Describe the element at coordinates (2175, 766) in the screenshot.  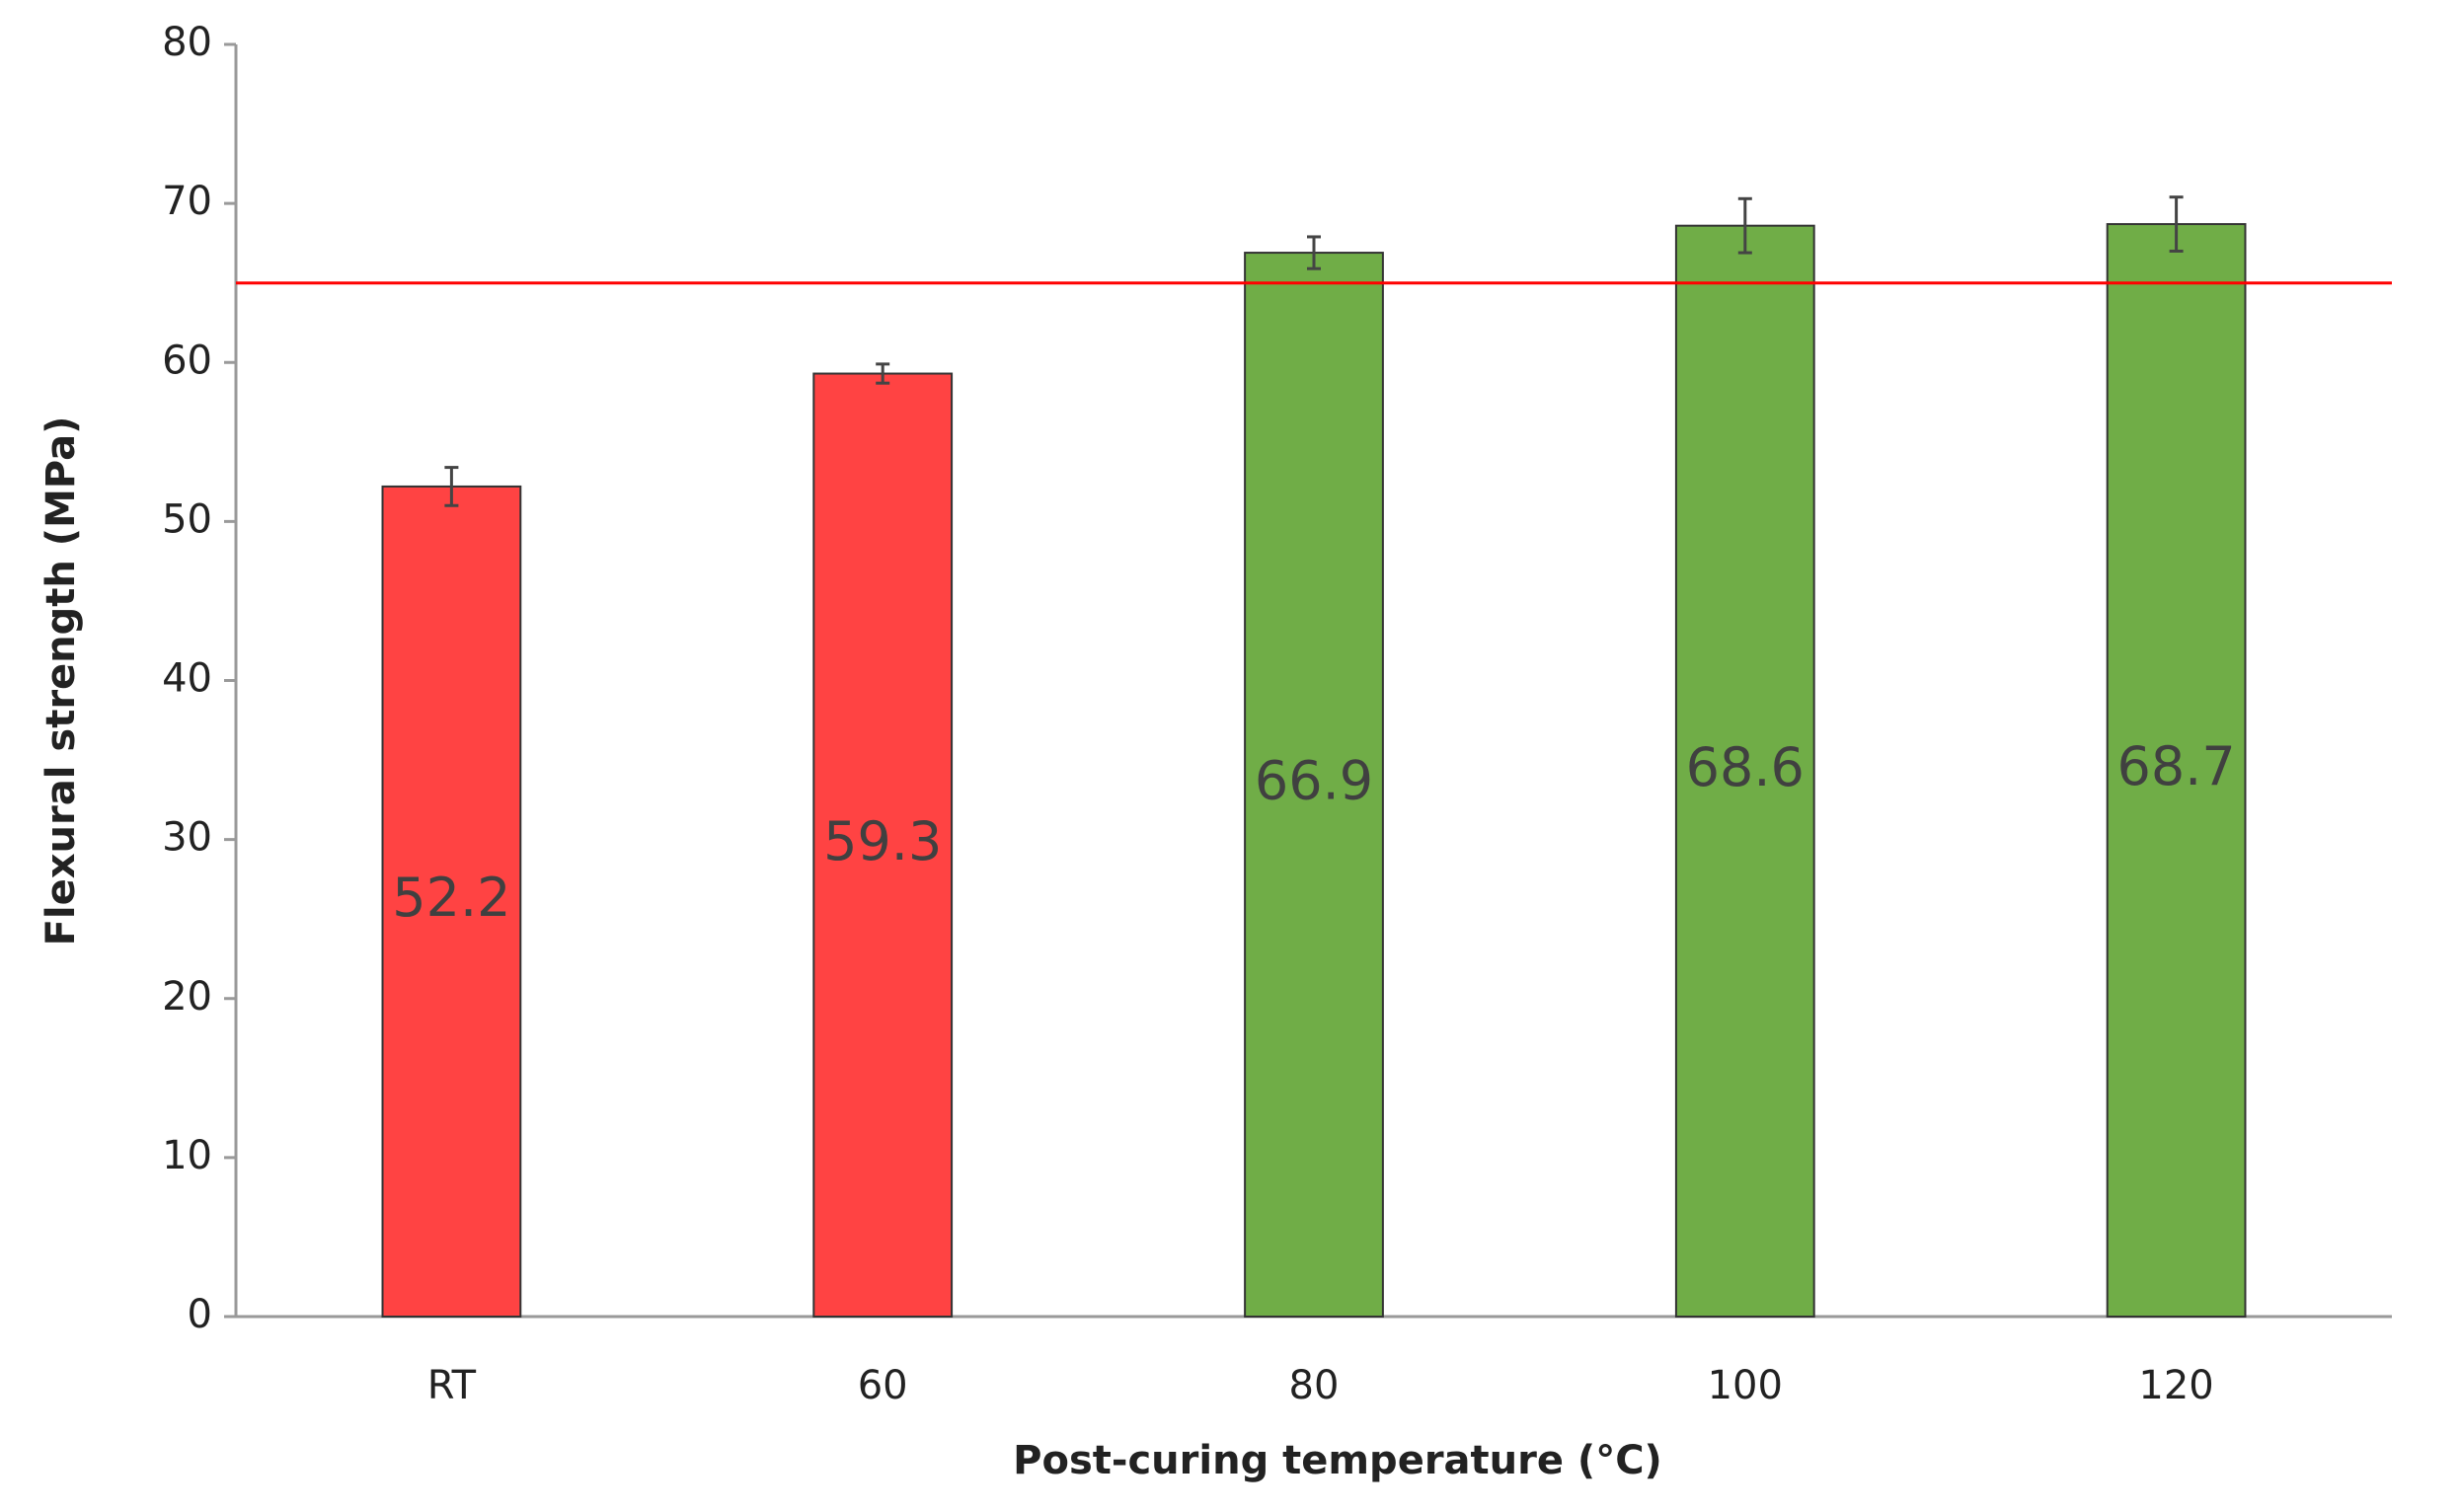
I see `data-label: 68.7` at that location.